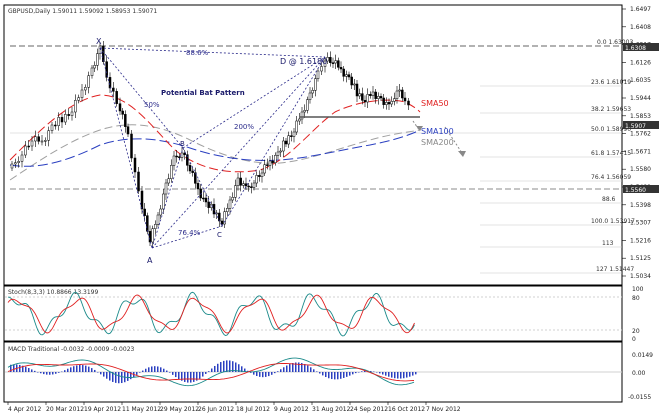 This screenshot has width=669, height=417. What do you see at coordinates (203, 93) in the screenshot?
I see `pattern-name: Potential Bat Pattern` at bounding box center [203, 93].